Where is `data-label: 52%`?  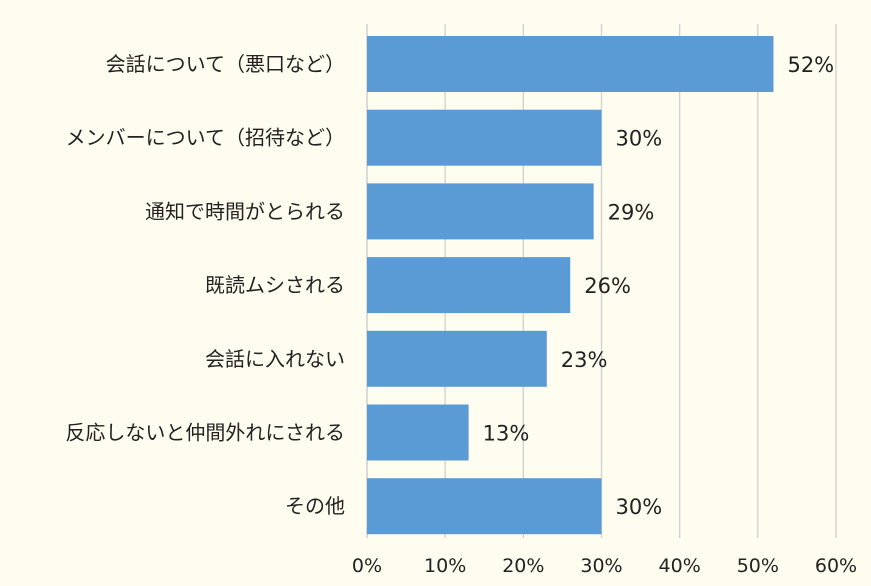 data-label: 52% is located at coordinates (810, 65).